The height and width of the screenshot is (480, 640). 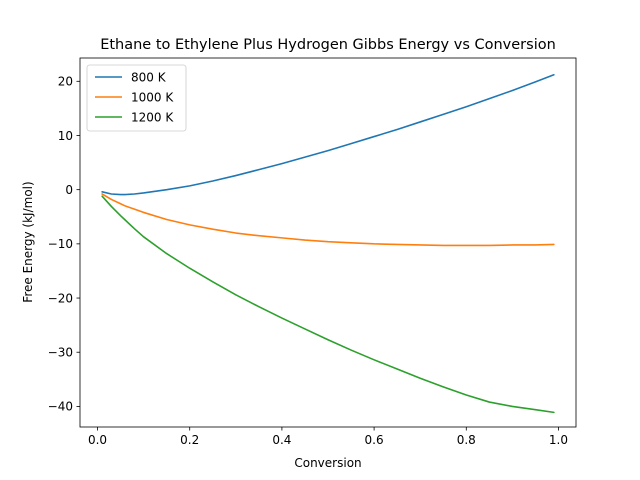 What do you see at coordinates (328, 220) in the screenshot?
I see `series-line` at bounding box center [328, 220].